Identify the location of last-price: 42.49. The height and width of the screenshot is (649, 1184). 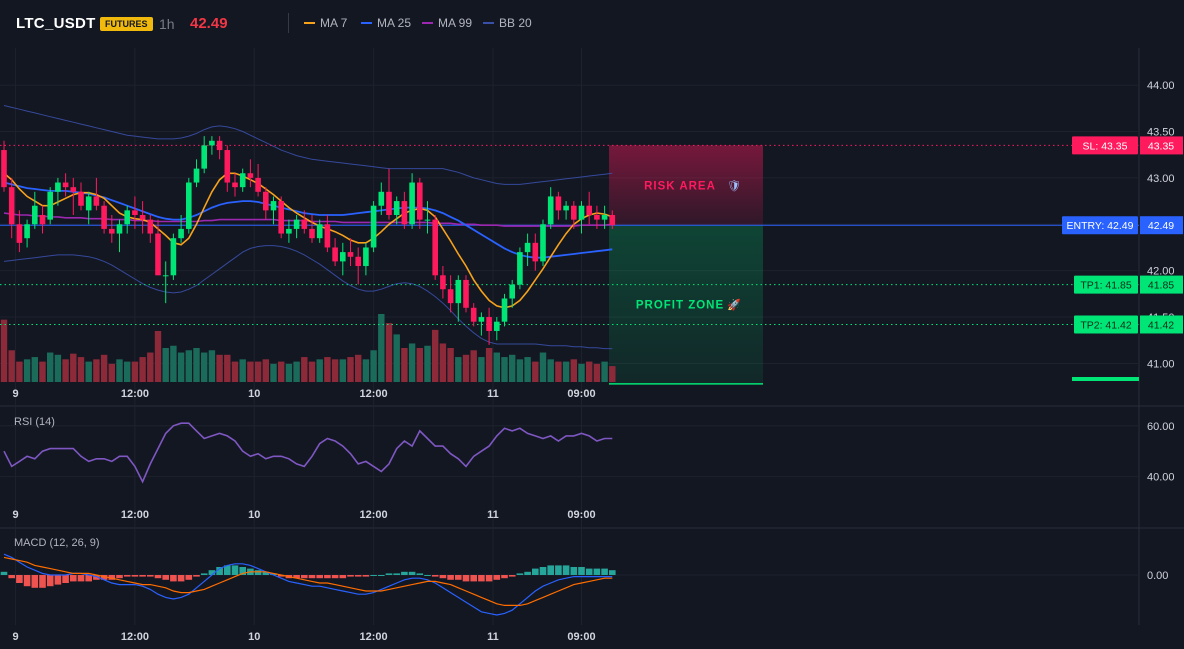
(209, 23).